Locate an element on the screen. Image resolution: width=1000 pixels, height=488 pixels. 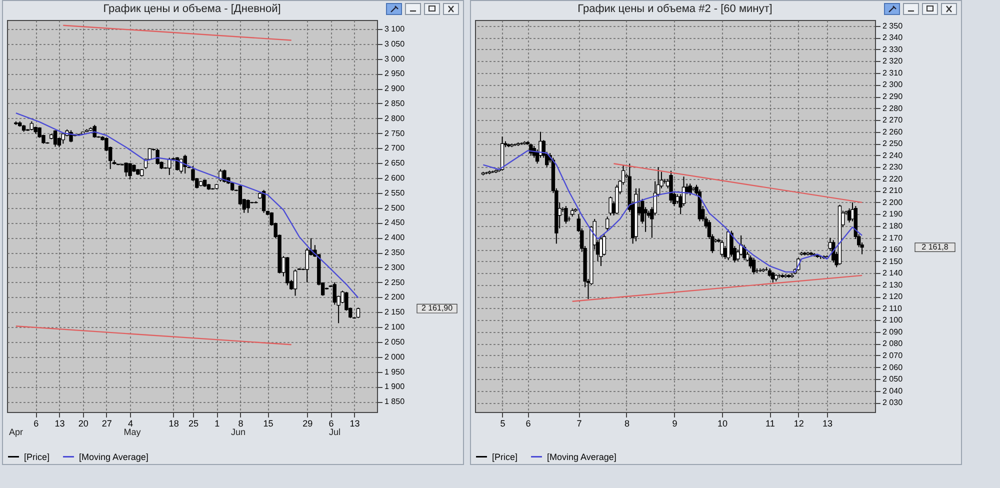
y-tick-label: 2 950 is located at coordinates (395, 73).